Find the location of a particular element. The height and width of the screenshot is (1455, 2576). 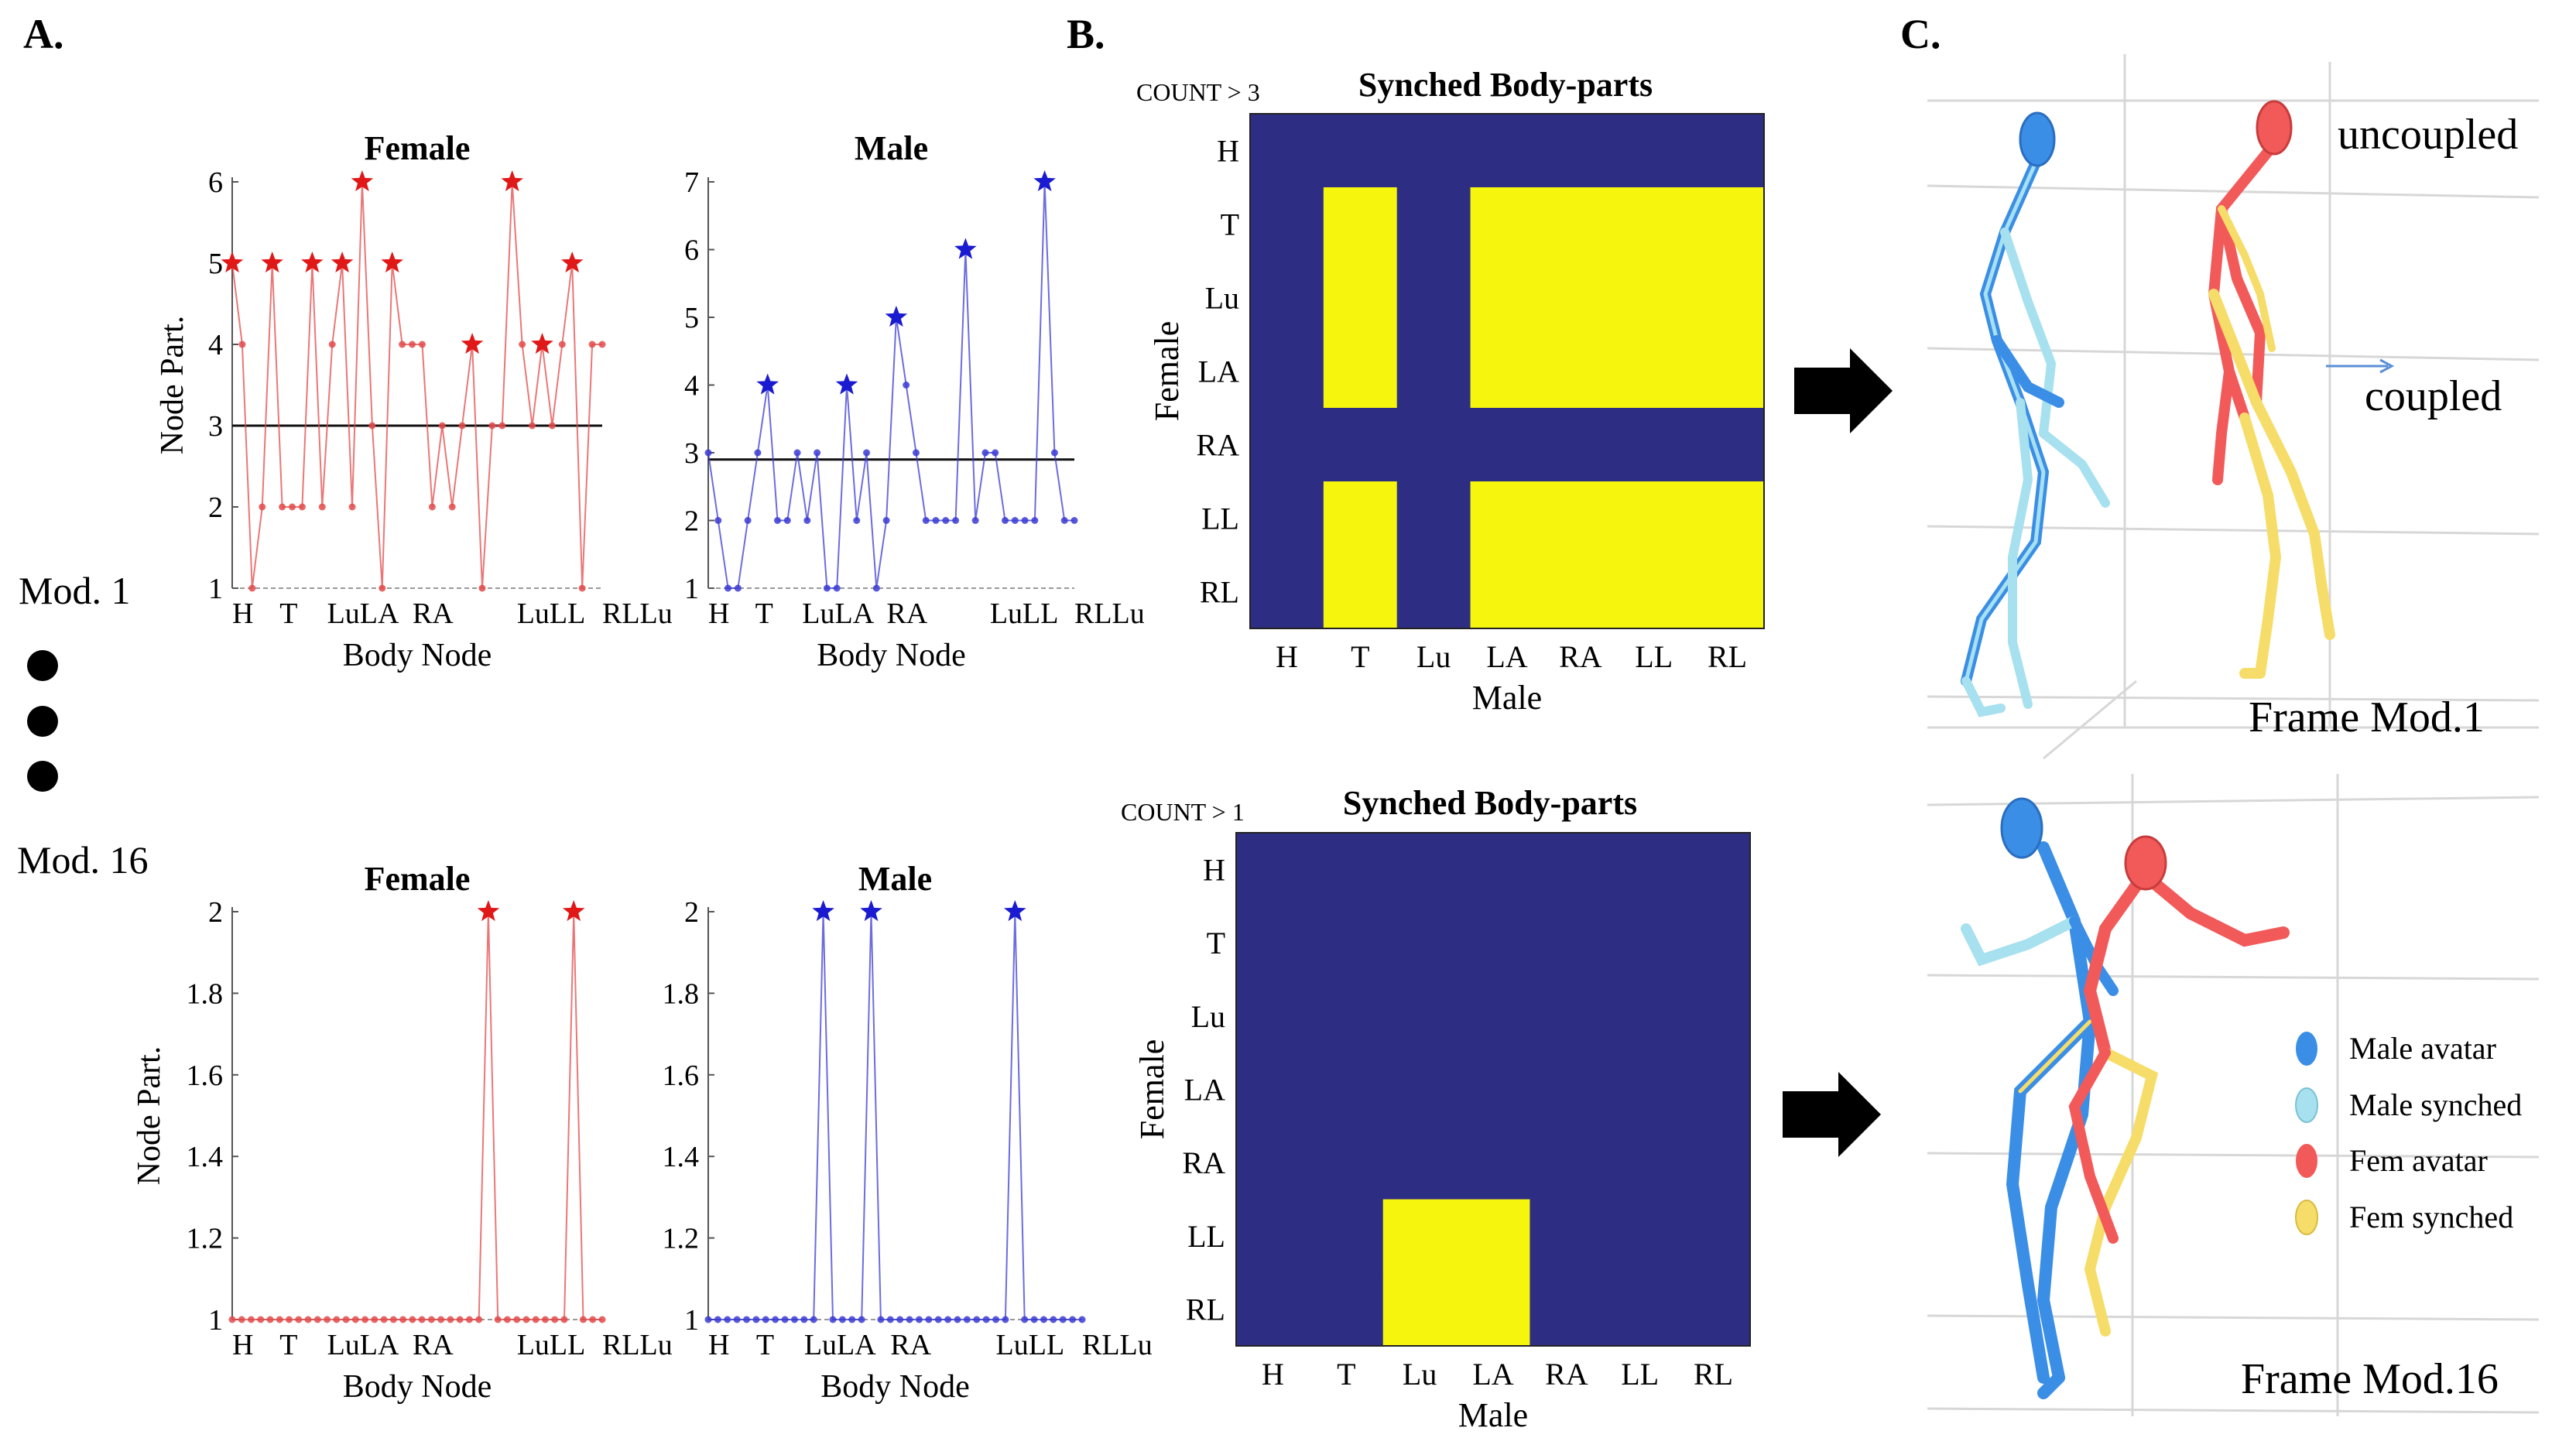

heatmap-row-label: Lu is located at coordinates (1222, 298).